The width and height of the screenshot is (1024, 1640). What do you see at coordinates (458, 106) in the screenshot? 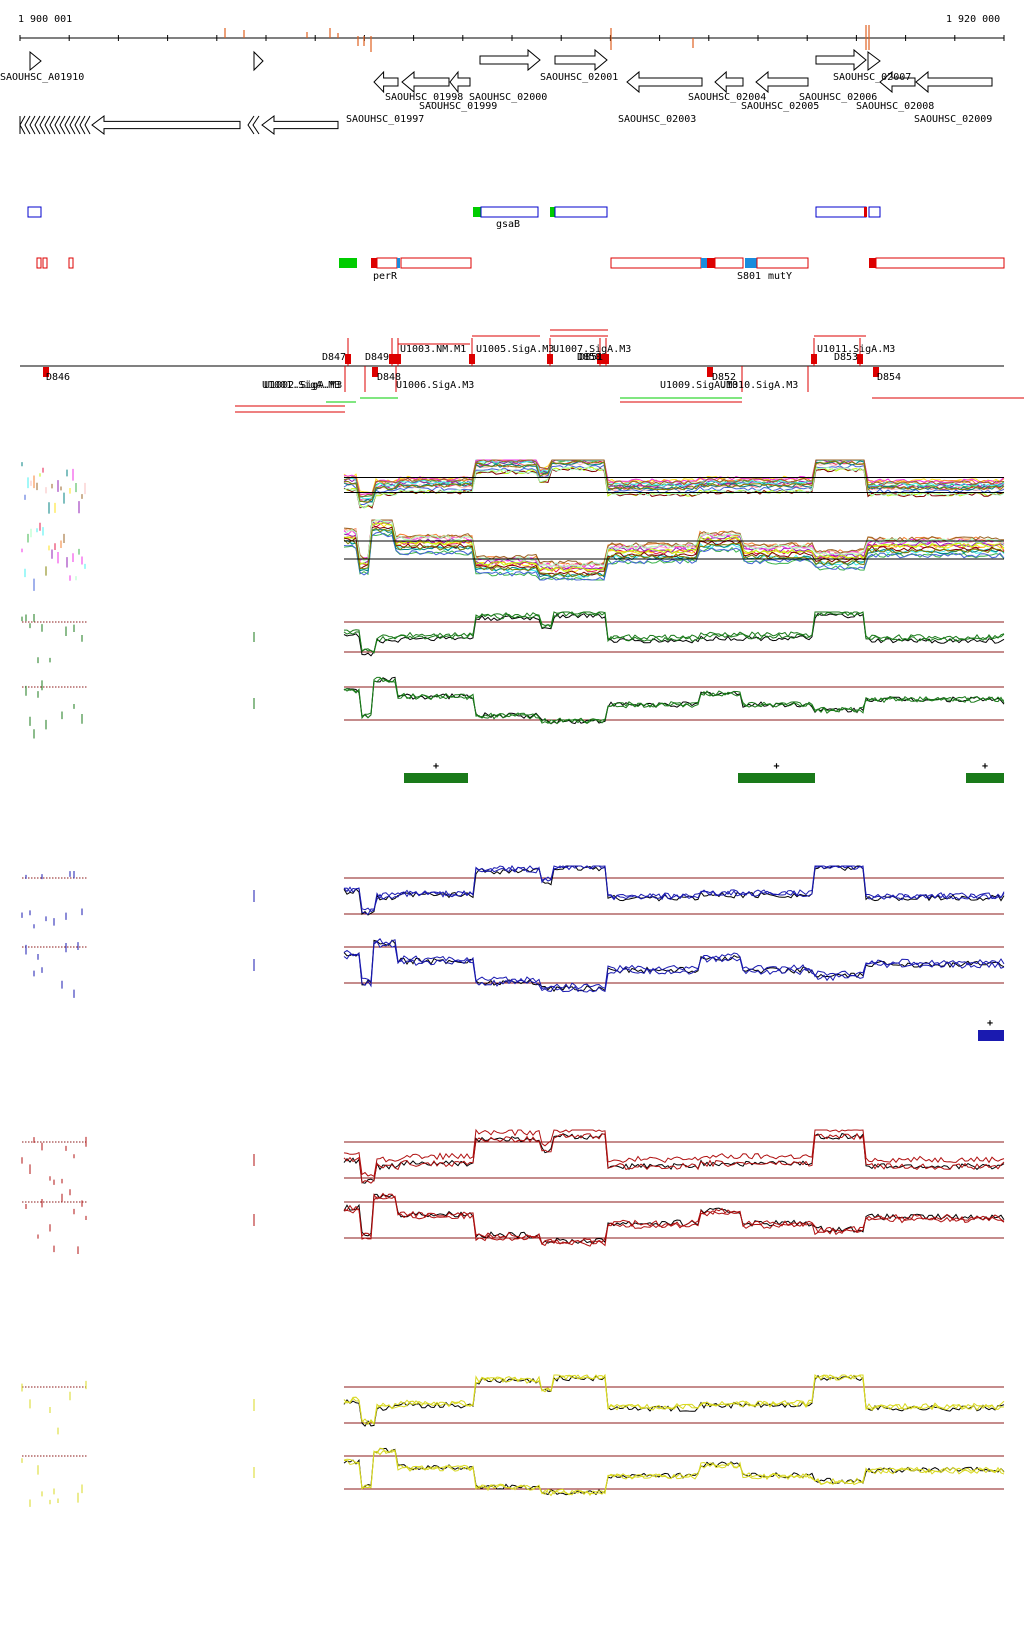
I see `gene-label: SAOUHSC_01999` at bounding box center [458, 106].